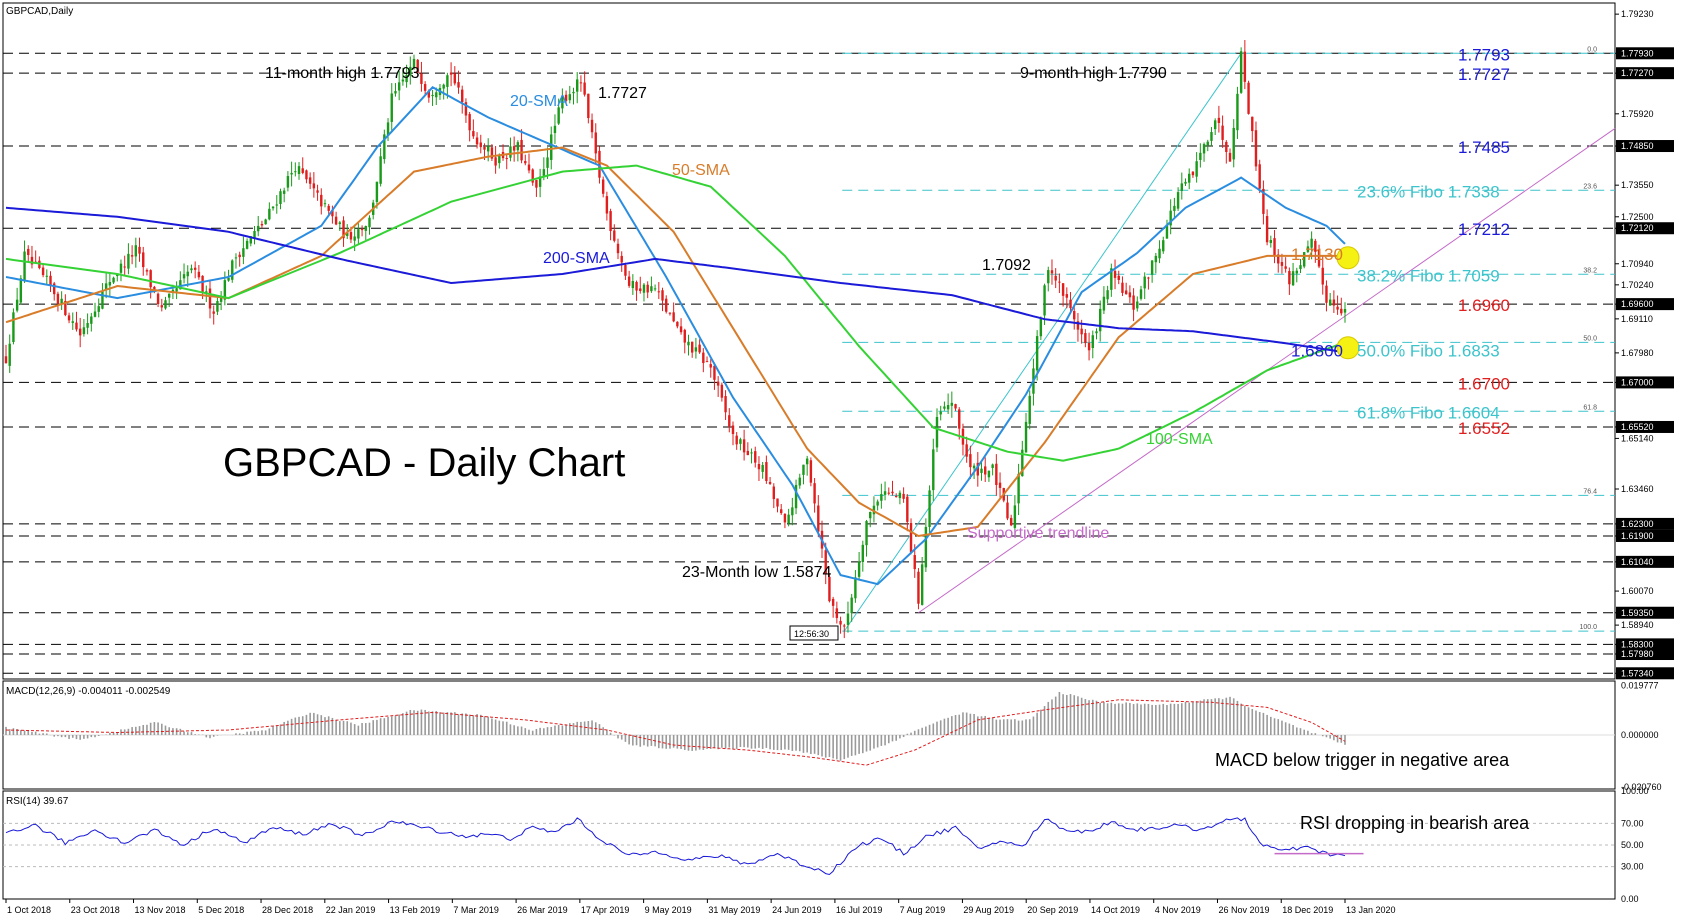 The width and height of the screenshot is (1685, 924). Describe the element at coordinates (988, 910) in the screenshot. I see `date-axis-label: 29 Aug 2019` at that location.